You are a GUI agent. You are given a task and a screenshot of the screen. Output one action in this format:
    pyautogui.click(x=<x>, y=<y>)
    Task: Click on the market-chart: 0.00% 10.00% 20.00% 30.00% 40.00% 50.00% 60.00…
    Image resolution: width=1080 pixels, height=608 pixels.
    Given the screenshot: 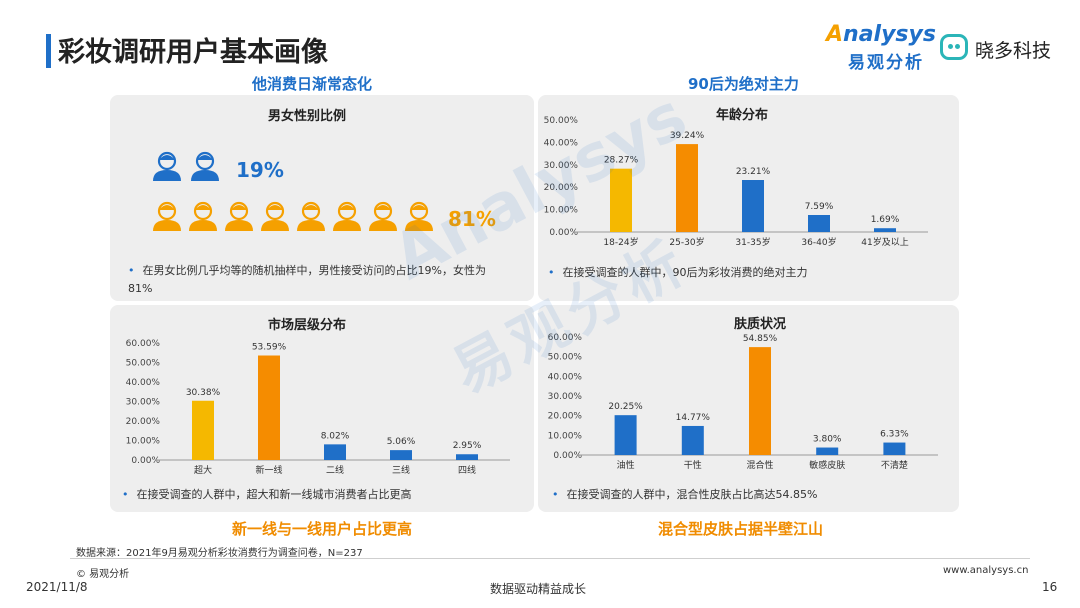 What is the action you would take?
    pyautogui.click(x=318, y=407)
    